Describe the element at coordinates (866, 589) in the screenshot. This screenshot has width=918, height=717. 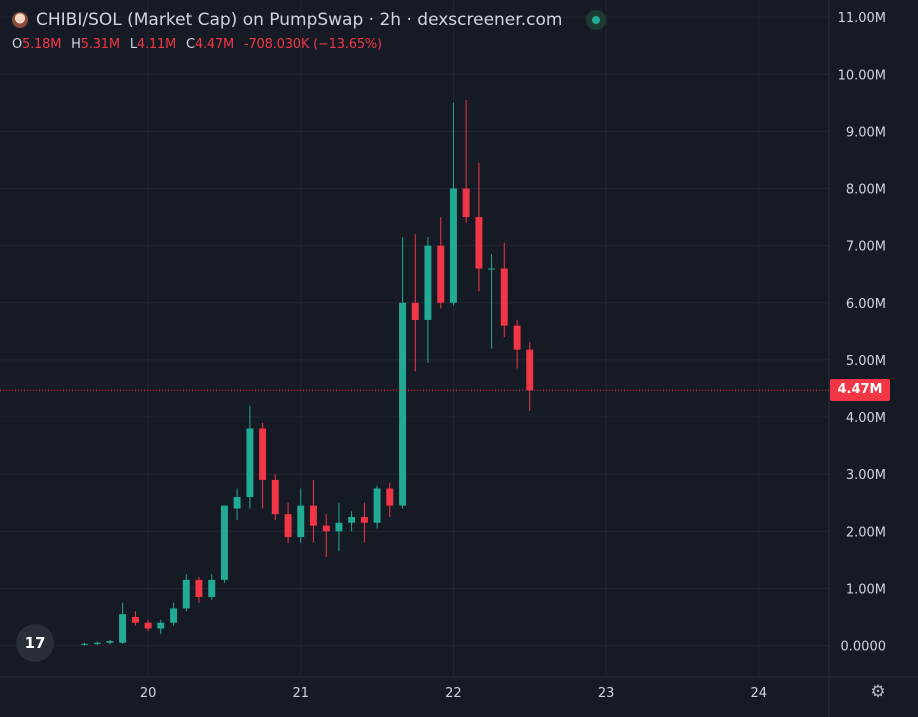
I see `y-tick-label: 1.00M` at that location.